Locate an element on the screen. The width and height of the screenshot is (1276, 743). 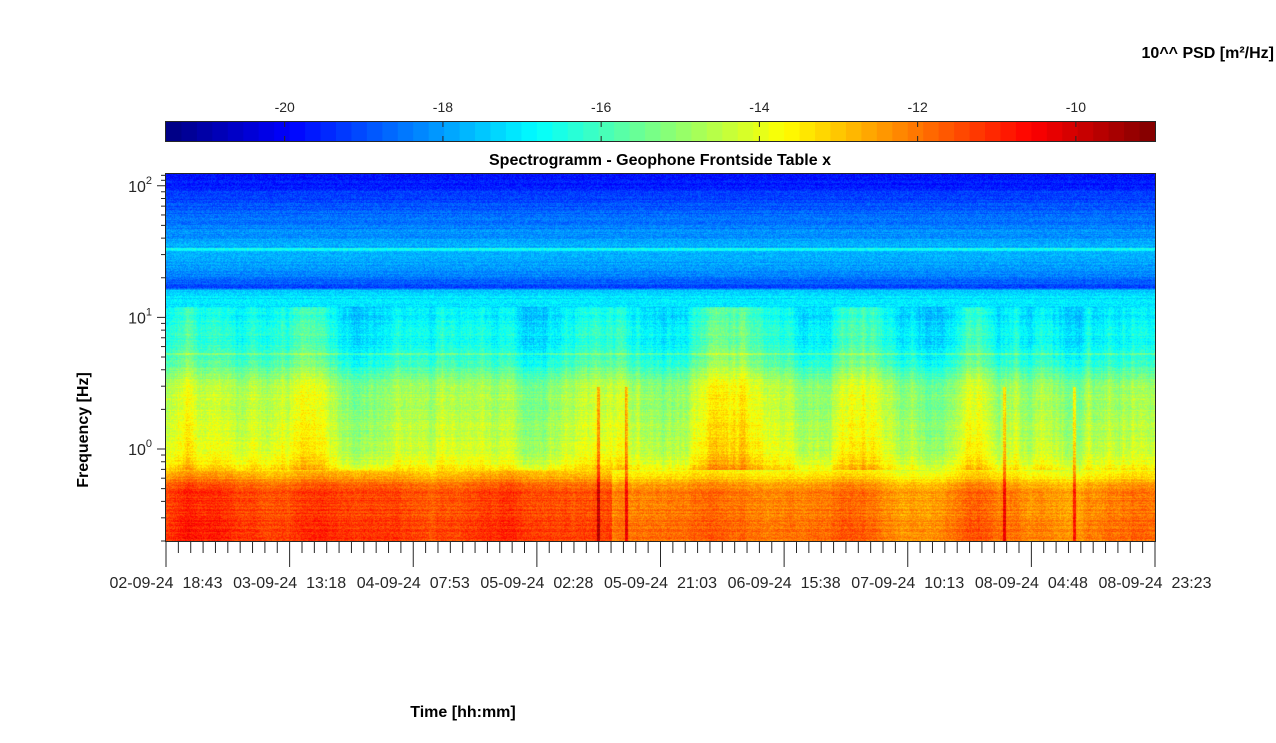
y-axis: 10² 10¹ 10⁰ is located at coordinates (147, 358).